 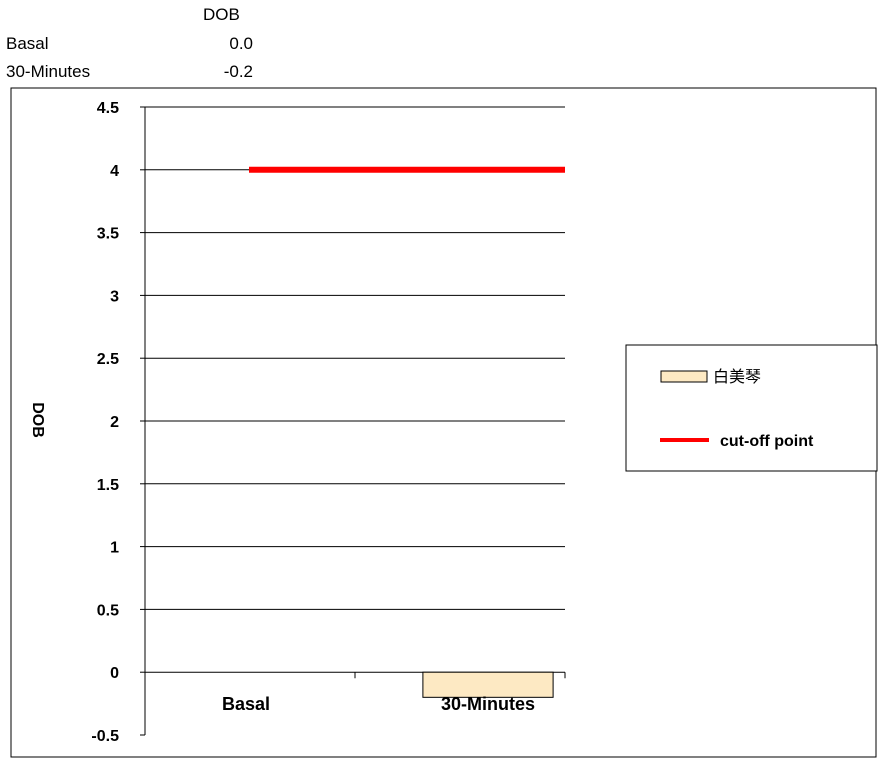 What do you see at coordinates (108, 108) in the screenshot?
I see `y-tick-label: 4.5` at bounding box center [108, 108].